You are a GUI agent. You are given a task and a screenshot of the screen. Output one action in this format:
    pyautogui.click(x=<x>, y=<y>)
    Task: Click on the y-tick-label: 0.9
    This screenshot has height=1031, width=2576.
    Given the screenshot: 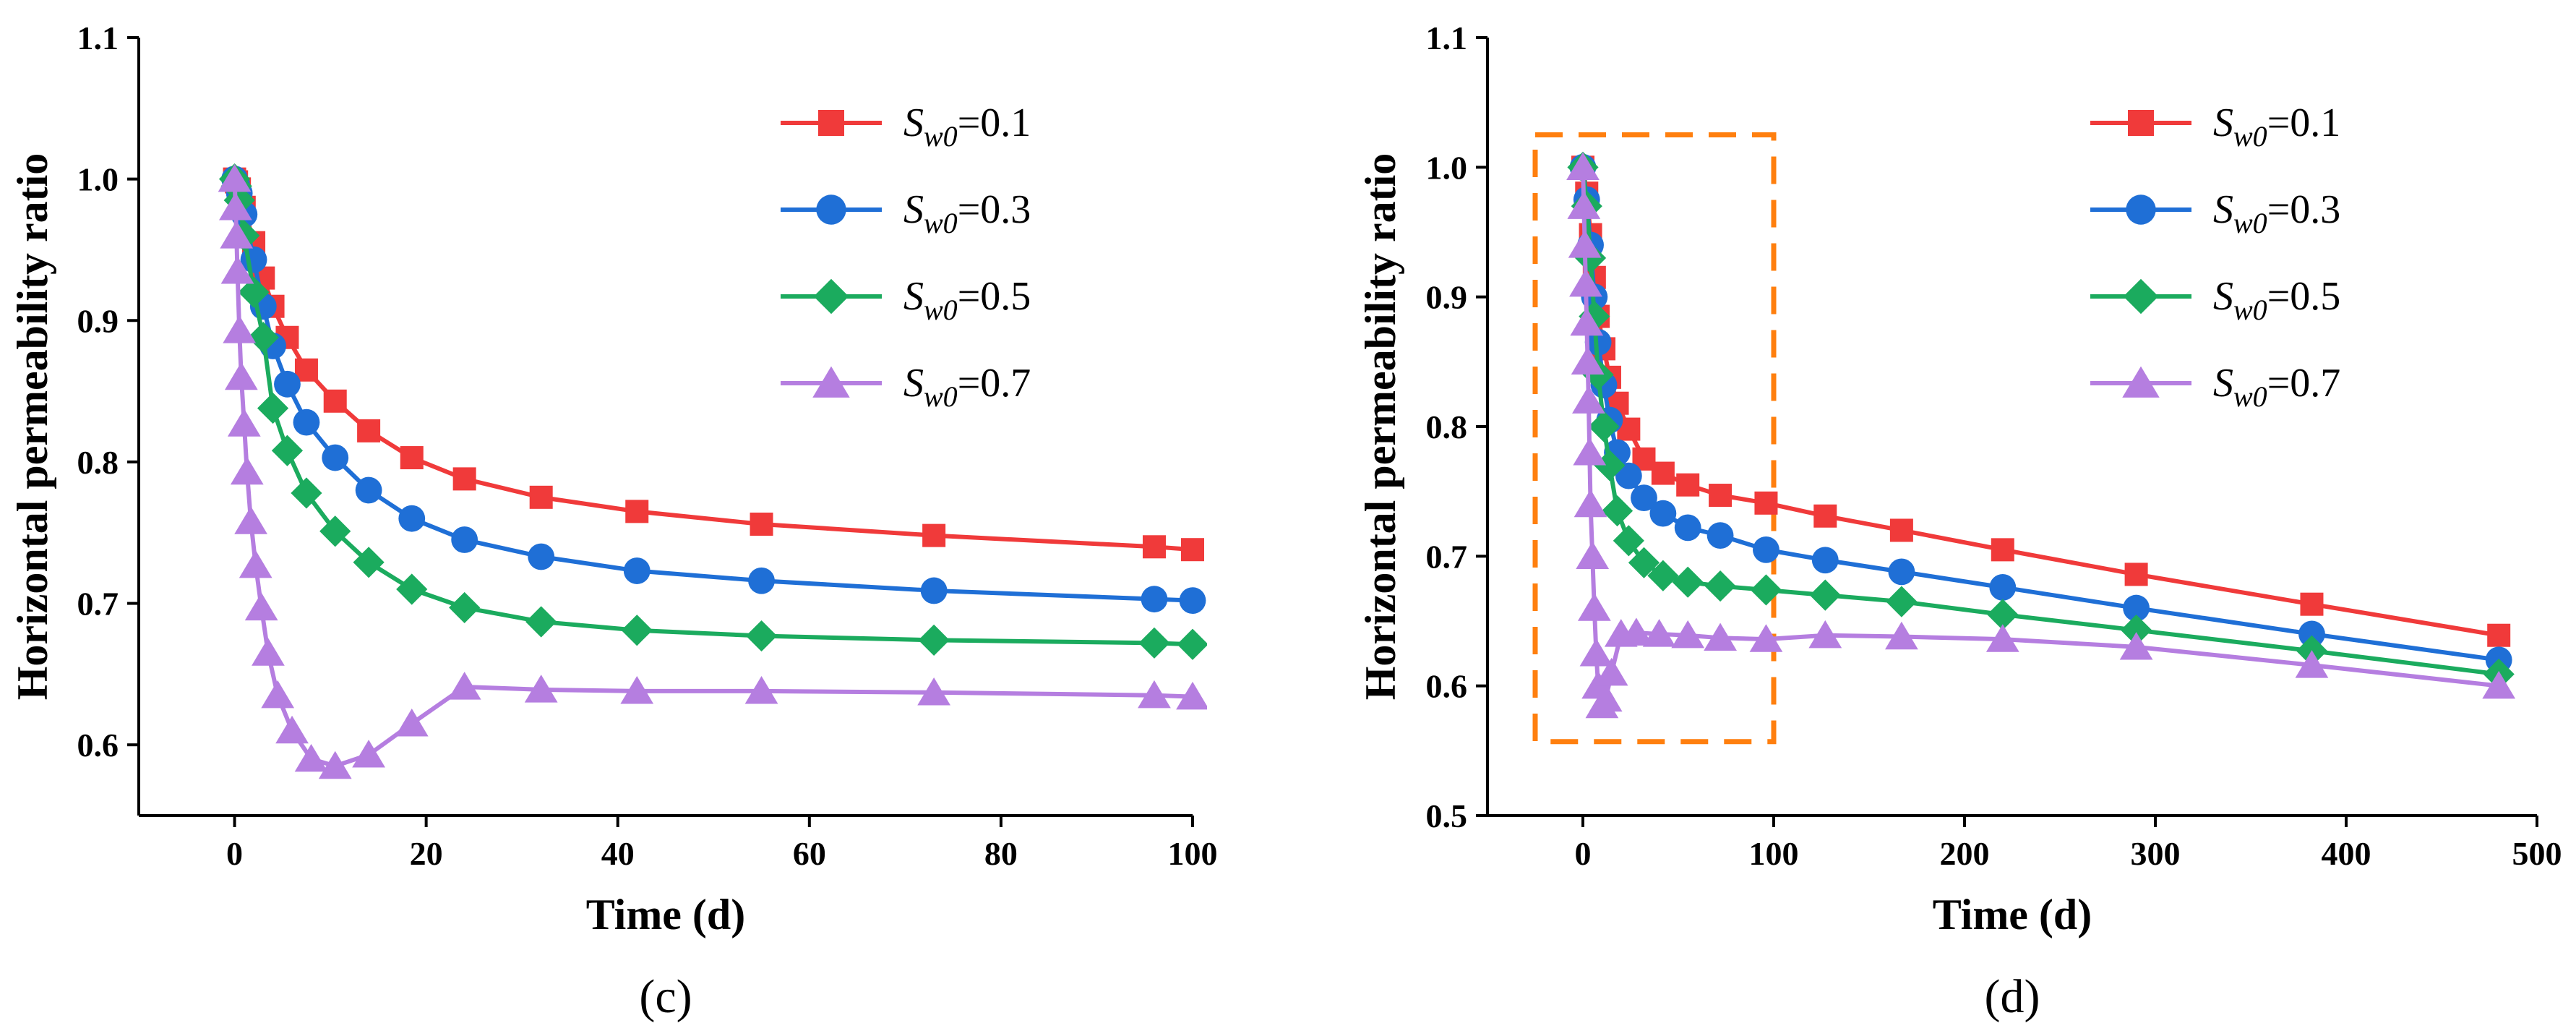 What is the action you would take?
    pyautogui.click(x=1447, y=297)
    